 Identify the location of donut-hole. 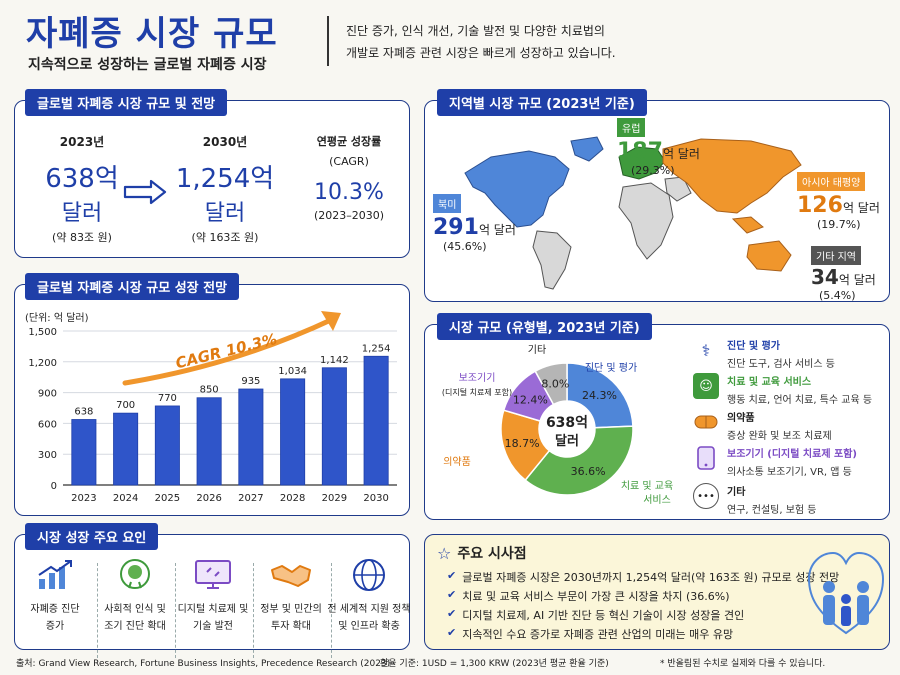
(567, 429).